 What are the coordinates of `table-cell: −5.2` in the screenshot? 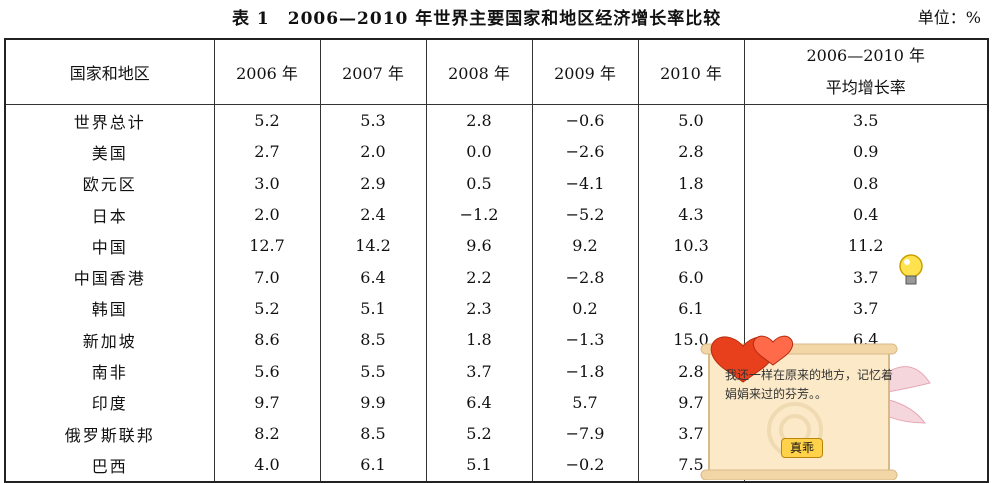 It's located at (585, 214).